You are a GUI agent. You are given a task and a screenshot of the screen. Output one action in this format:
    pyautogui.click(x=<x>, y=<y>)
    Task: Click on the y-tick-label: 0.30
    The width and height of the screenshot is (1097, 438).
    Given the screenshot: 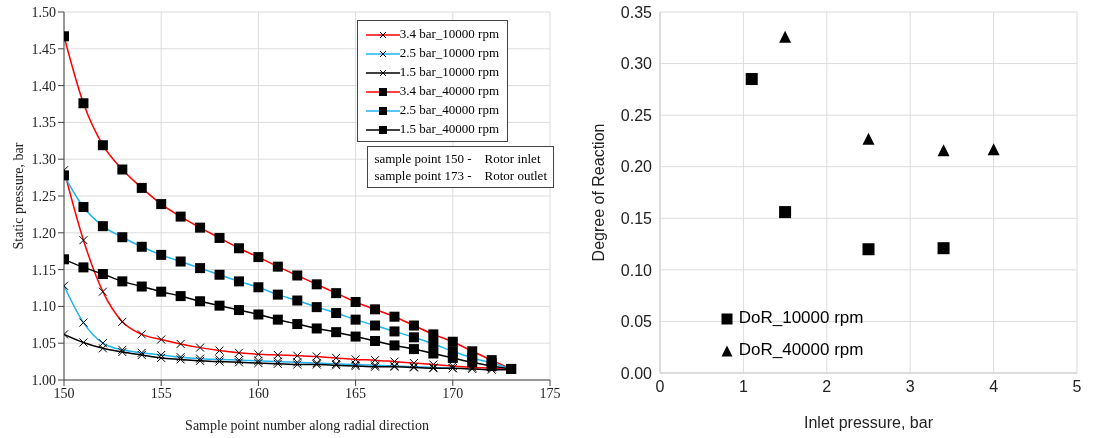 What is the action you would take?
    pyautogui.click(x=636, y=64)
    